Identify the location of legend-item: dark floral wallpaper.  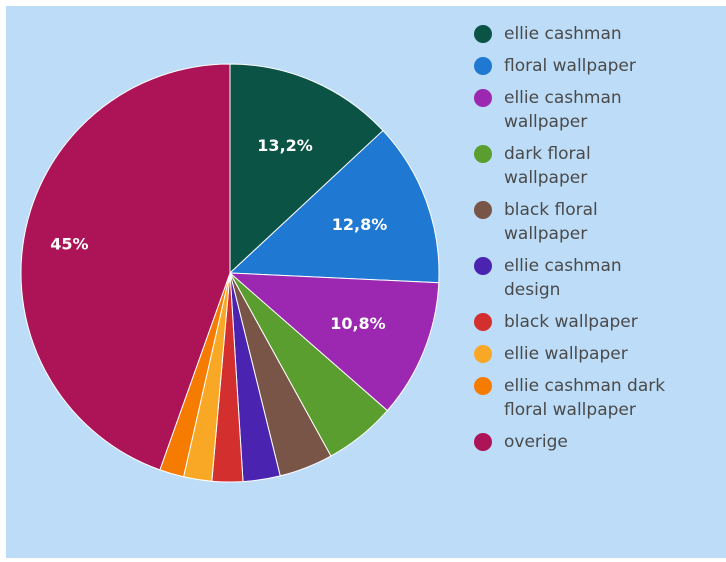
(599, 166).